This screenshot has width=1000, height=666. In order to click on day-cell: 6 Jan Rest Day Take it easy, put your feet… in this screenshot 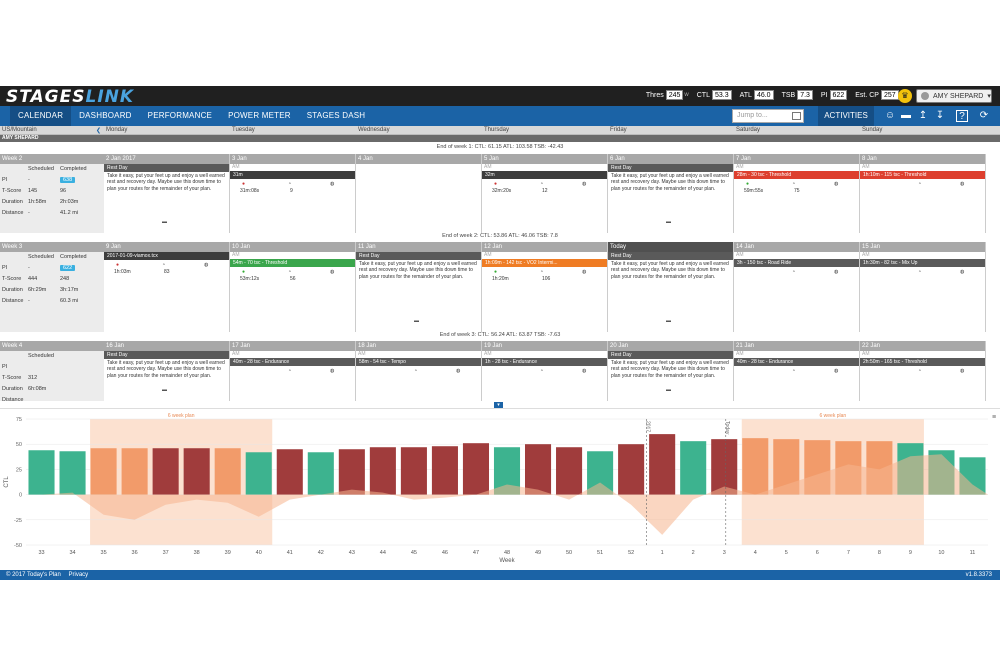, I will do `click(671, 193)`.